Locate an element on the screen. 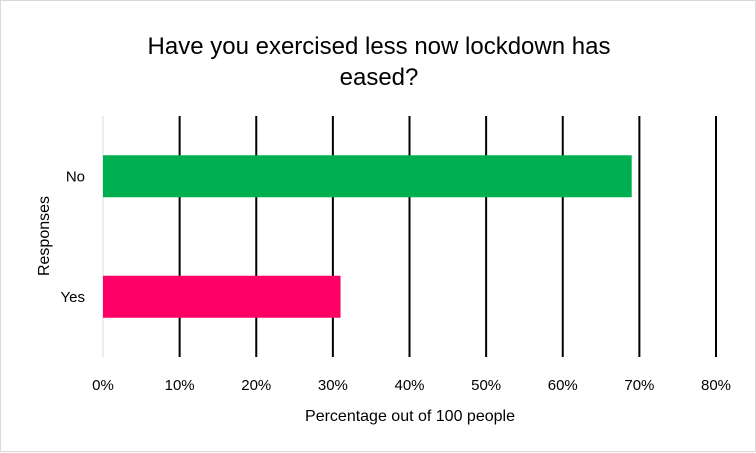 This screenshot has height=453, width=756. x-tick-label: 70% is located at coordinates (639, 385).